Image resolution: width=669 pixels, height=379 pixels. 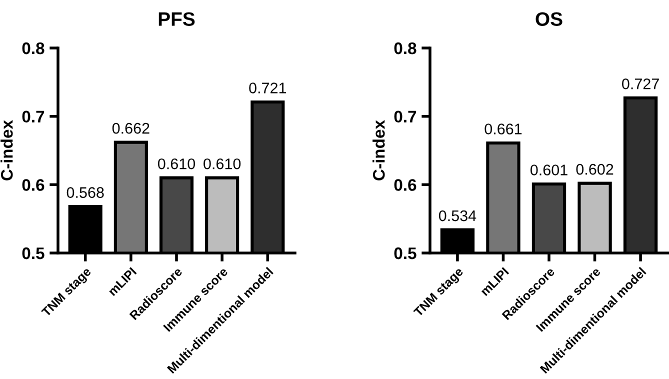 I want to click on data-label: 0.534, so click(x=457, y=216).